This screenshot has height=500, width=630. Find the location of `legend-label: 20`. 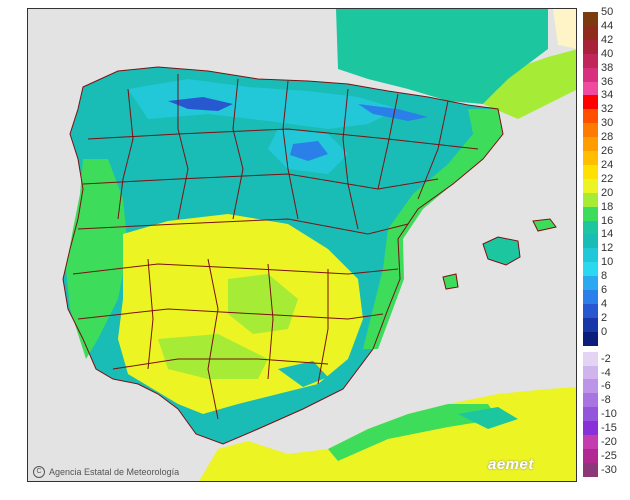

legend-label: 20 is located at coordinates (607, 192).